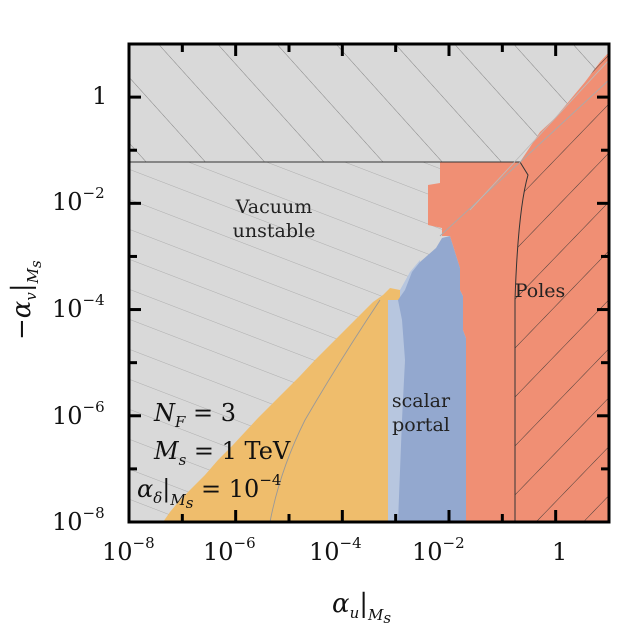 This screenshot has height=632, width=623. I want to click on region-yellow, so click(281, 405).